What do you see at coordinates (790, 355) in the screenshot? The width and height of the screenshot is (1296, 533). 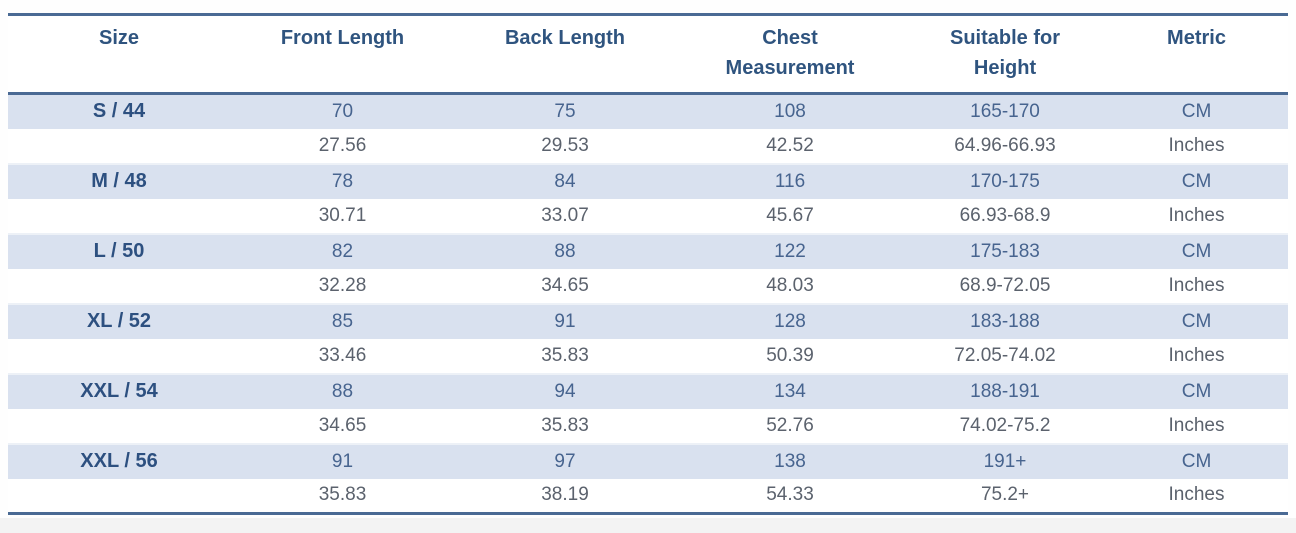 I see `value-cell: 50.39` at bounding box center [790, 355].